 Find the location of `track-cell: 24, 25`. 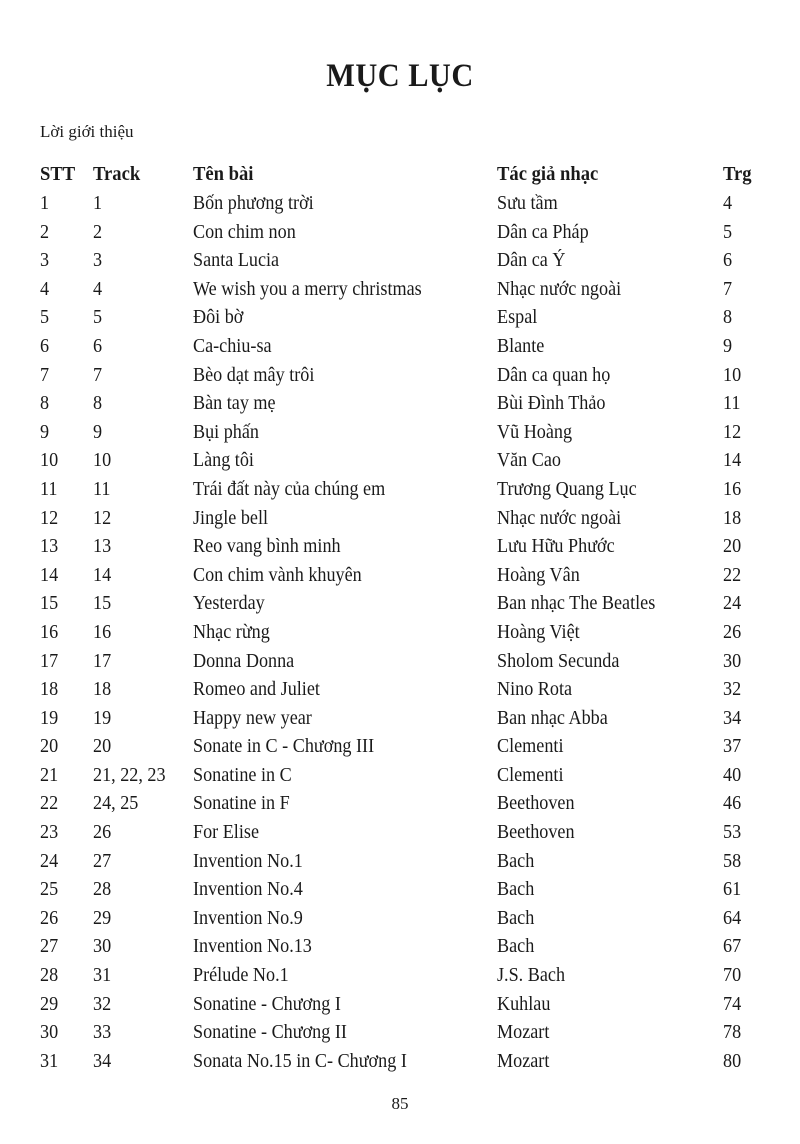

track-cell: 24, 25 is located at coordinates (116, 804).